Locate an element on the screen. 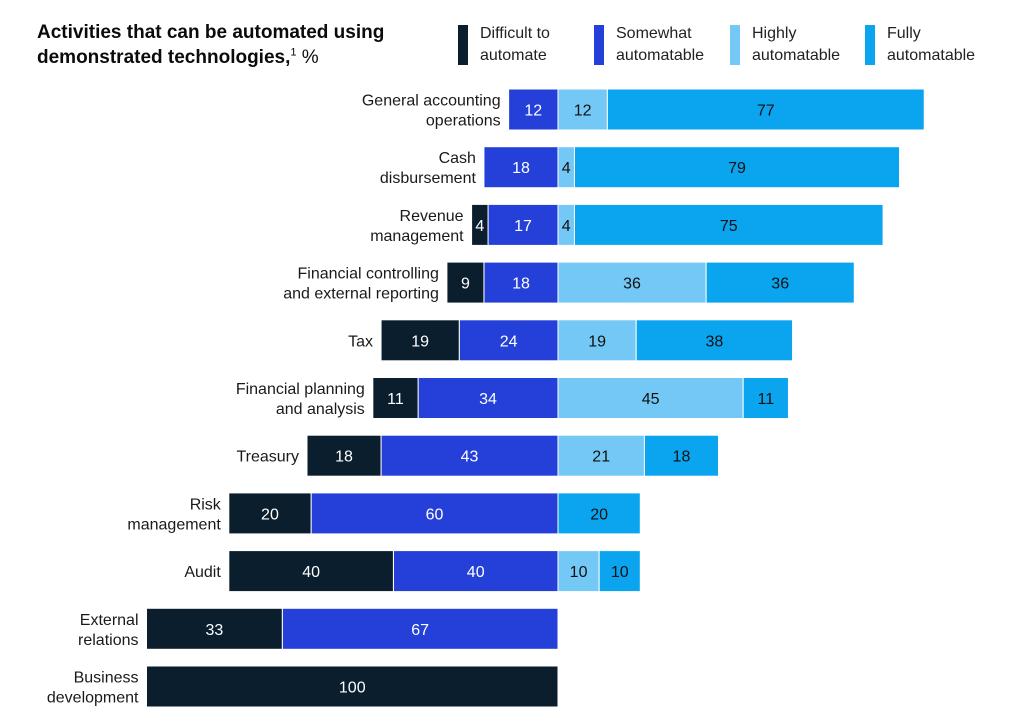 Image resolution: width=1020 pixels, height=721 pixels. bar-row-general-accounting-operations: 12 12 77 General accounting operations is located at coordinates (643, 109).